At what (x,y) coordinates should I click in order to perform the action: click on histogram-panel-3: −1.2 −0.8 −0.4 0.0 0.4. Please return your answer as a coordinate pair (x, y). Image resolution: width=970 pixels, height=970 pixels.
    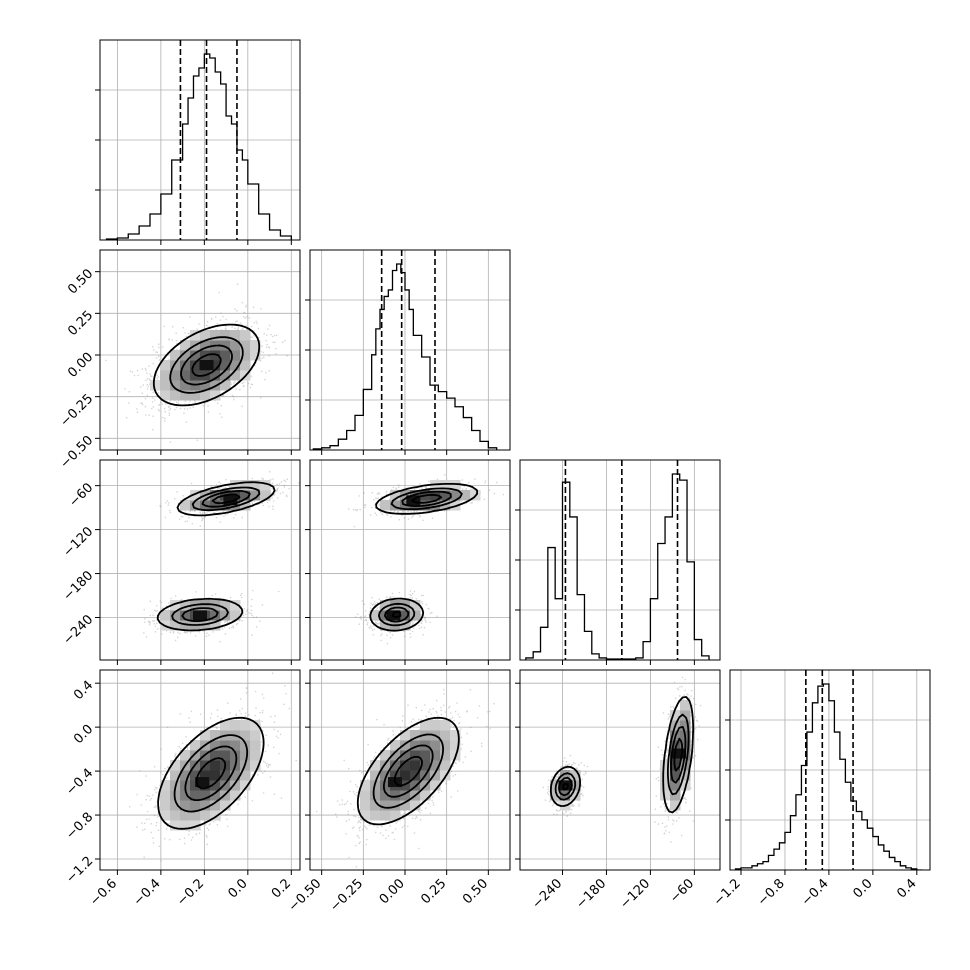
    Looking at the image, I should click on (821, 789).